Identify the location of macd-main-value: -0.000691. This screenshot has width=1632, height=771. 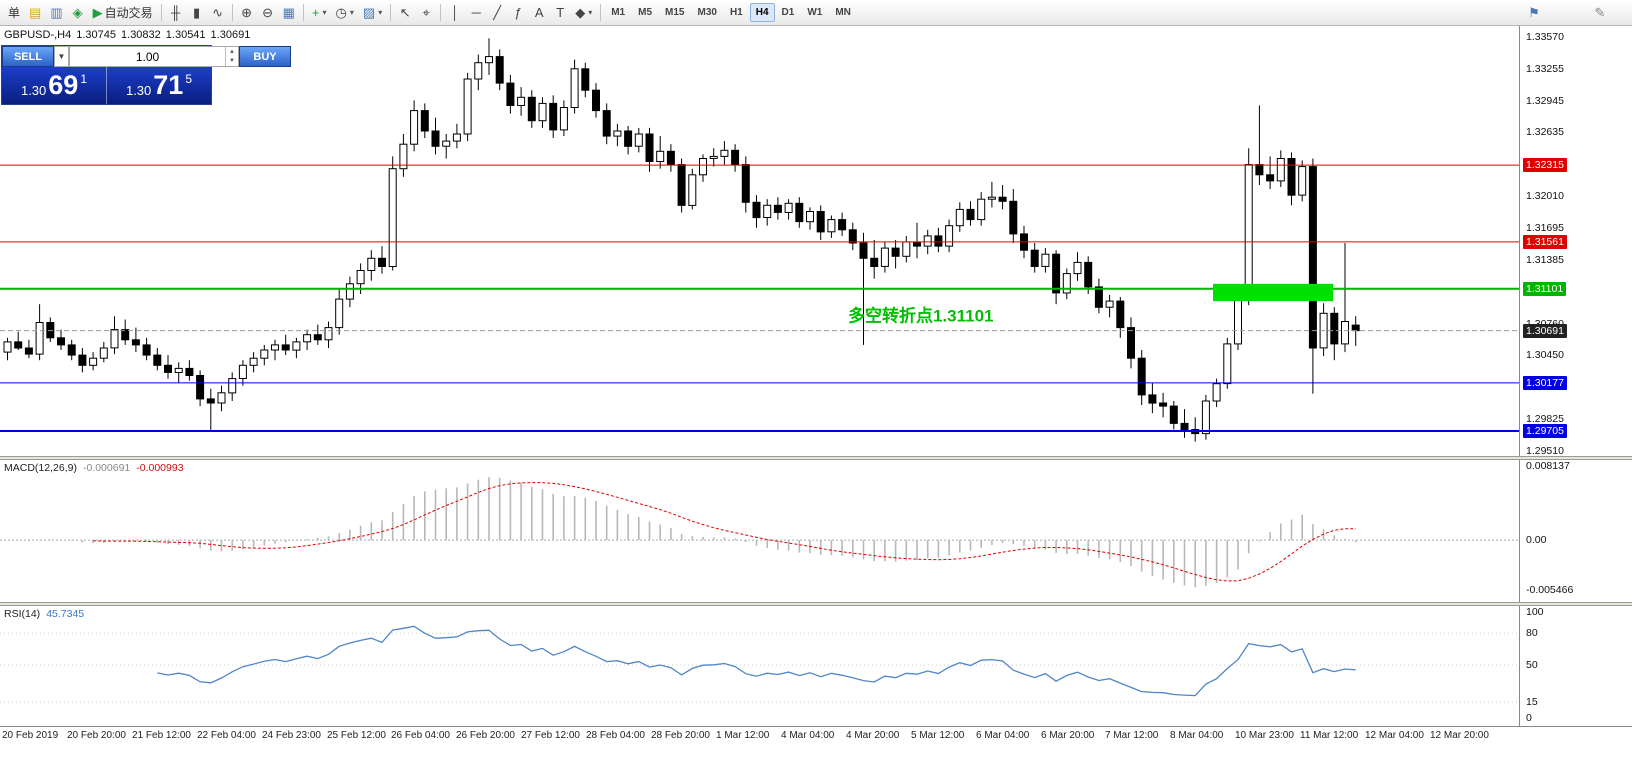
(106, 468).